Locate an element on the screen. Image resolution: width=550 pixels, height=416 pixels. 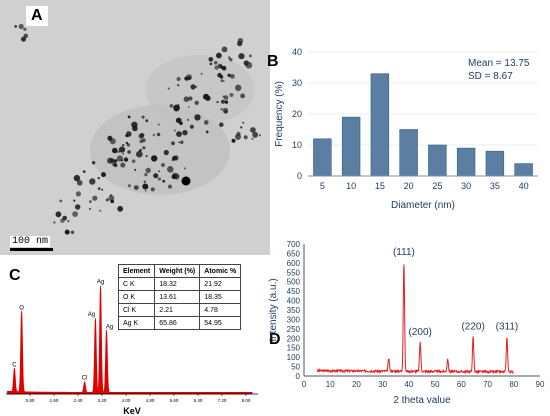
x-tick-label: 3.20 is located at coordinates (102, 400).